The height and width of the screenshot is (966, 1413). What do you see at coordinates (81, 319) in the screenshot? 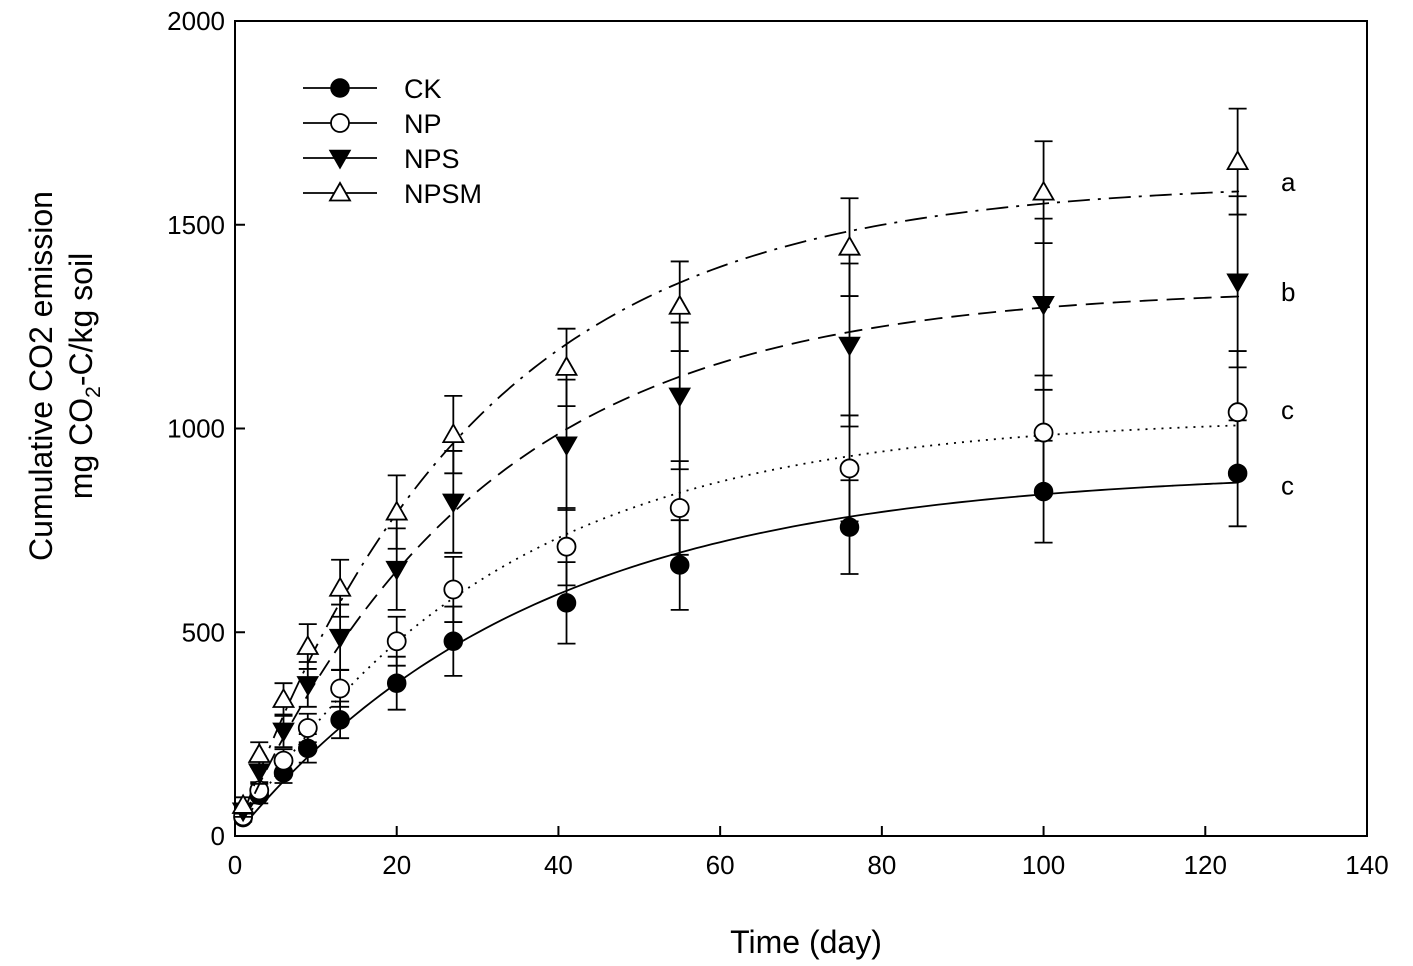
I see `y-axis-title-suffix: -C/kg soil` at bounding box center [81, 319].